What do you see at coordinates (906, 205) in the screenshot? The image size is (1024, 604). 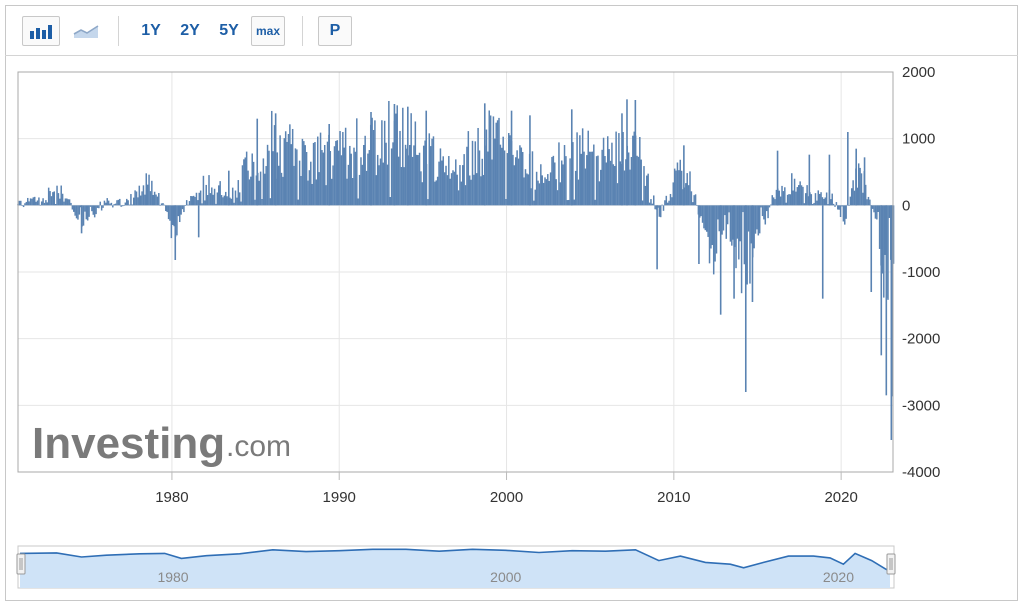 I see `y-tick-label: 0` at bounding box center [906, 205].